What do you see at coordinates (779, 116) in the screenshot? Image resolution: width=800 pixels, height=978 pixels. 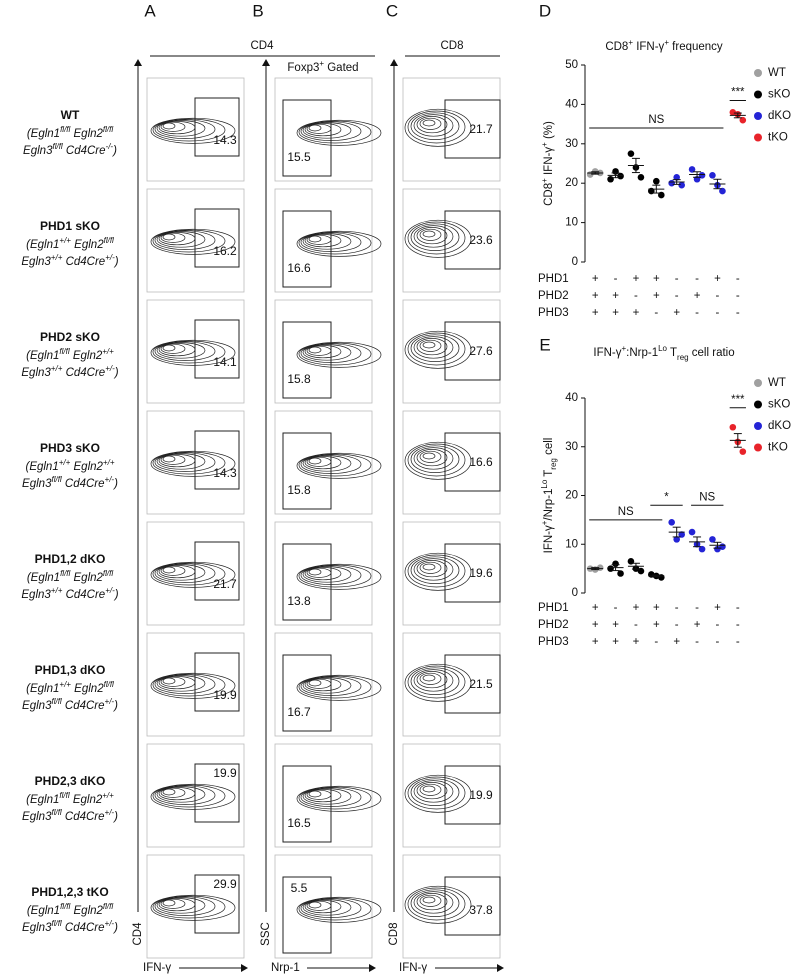 I see `legend-label: dKO` at bounding box center [779, 116].